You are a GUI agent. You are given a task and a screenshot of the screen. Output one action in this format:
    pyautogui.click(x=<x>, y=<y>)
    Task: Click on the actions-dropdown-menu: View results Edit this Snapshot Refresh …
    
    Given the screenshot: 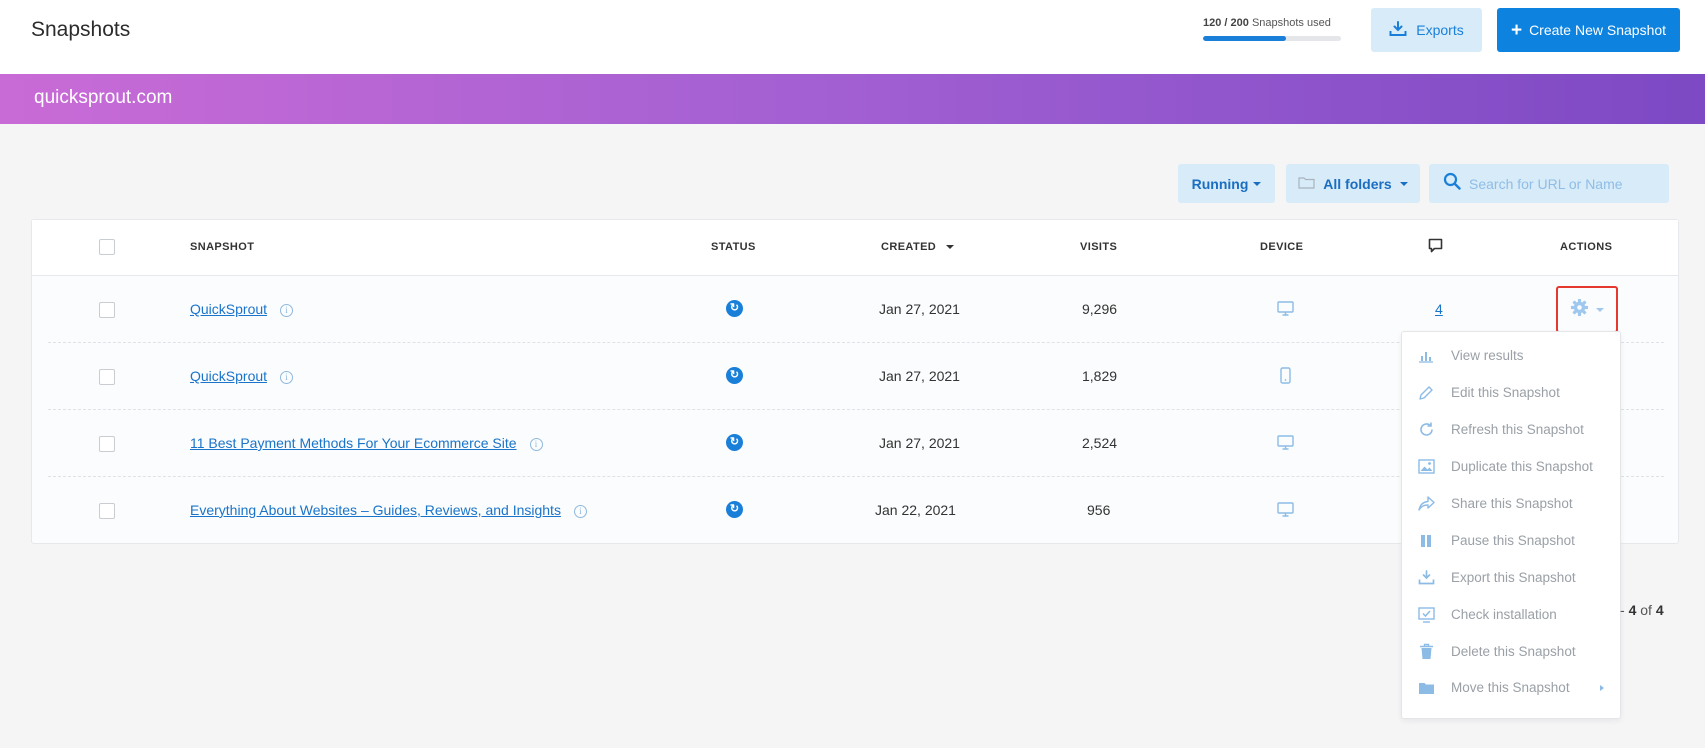 What is the action you would take?
    pyautogui.click(x=1511, y=525)
    